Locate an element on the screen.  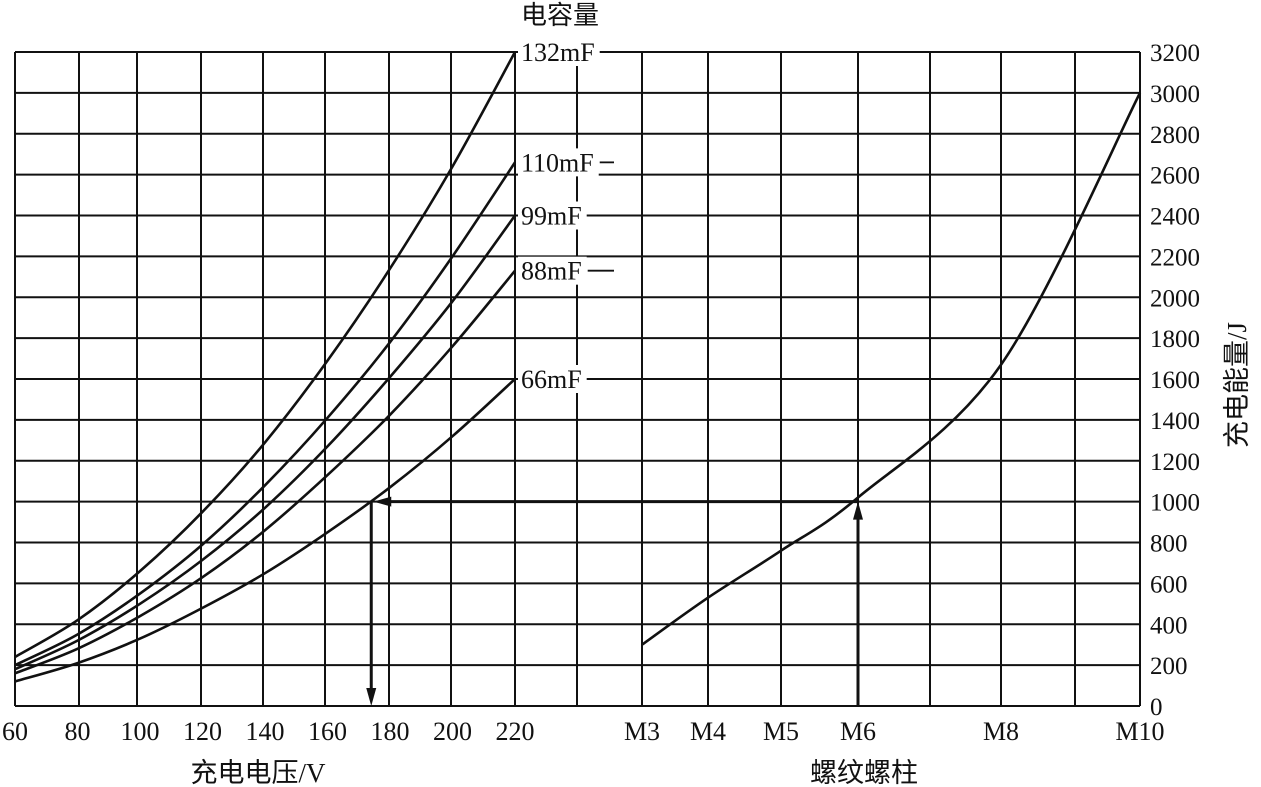
y-tick-label: 2000 is located at coordinates (1175, 298).